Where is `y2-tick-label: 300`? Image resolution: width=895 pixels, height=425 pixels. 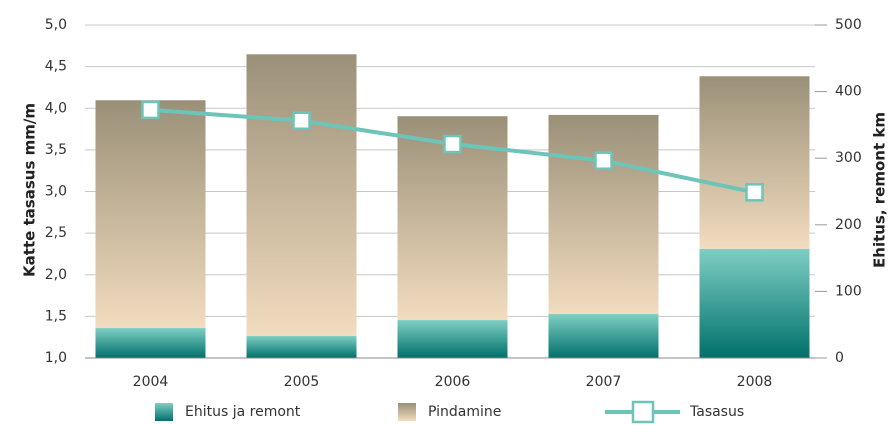 y2-tick-label: 300 is located at coordinates (848, 158).